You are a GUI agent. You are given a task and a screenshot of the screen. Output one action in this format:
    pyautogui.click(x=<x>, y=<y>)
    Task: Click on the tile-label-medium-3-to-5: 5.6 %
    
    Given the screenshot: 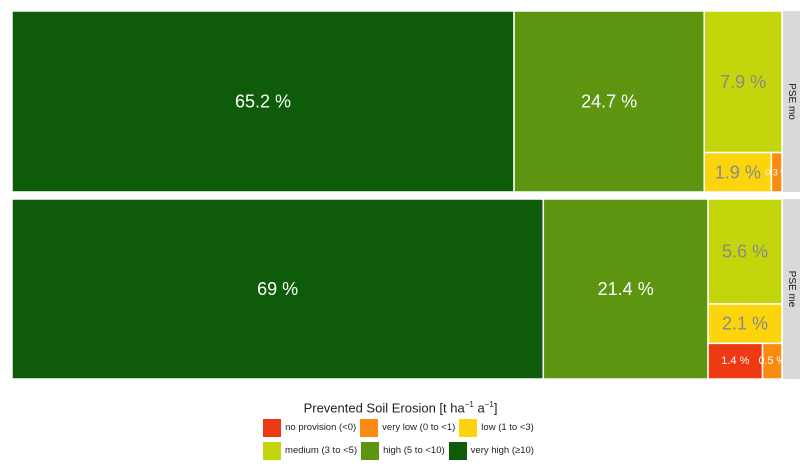 What is the action you would take?
    pyautogui.click(x=745, y=252)
    